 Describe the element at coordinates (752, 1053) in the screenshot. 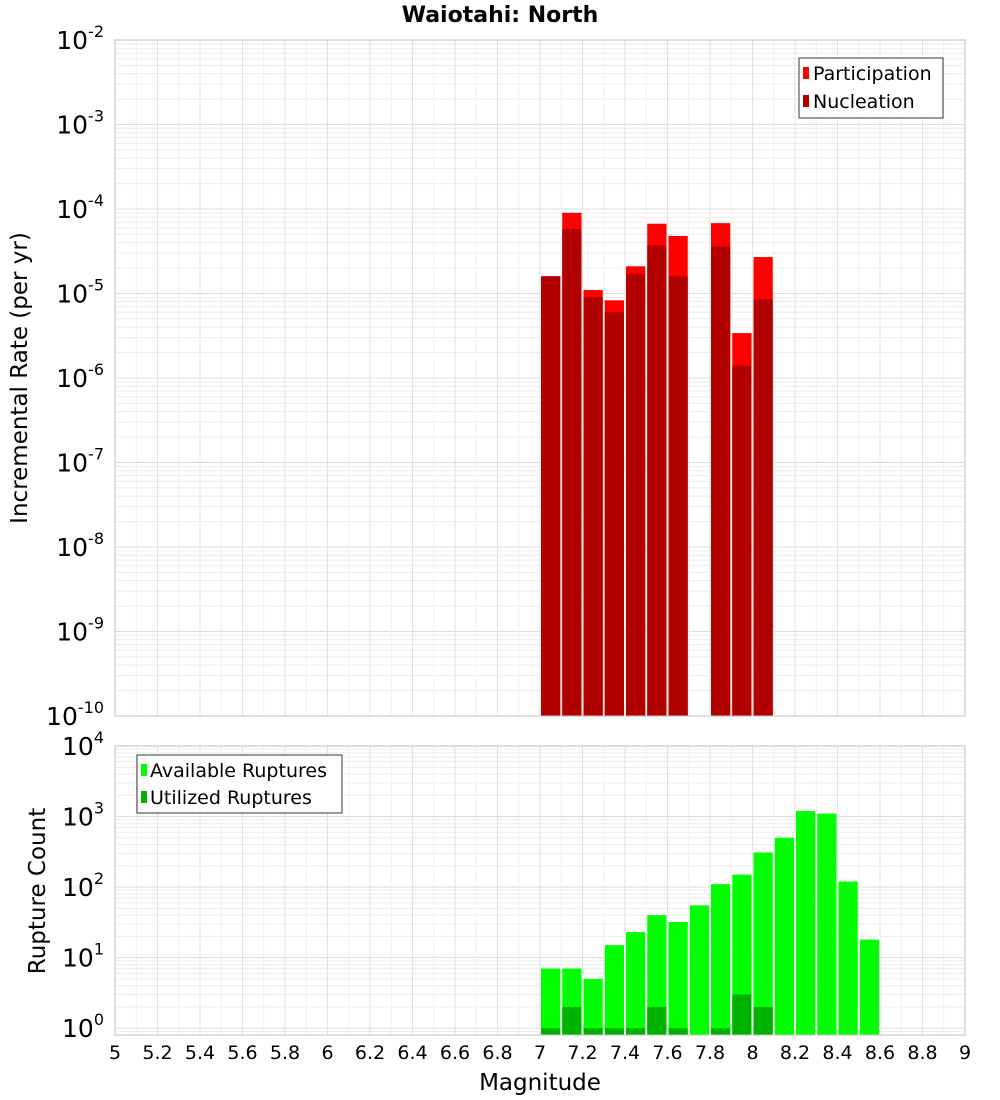

I see `x-tick-label: 8` at that location.